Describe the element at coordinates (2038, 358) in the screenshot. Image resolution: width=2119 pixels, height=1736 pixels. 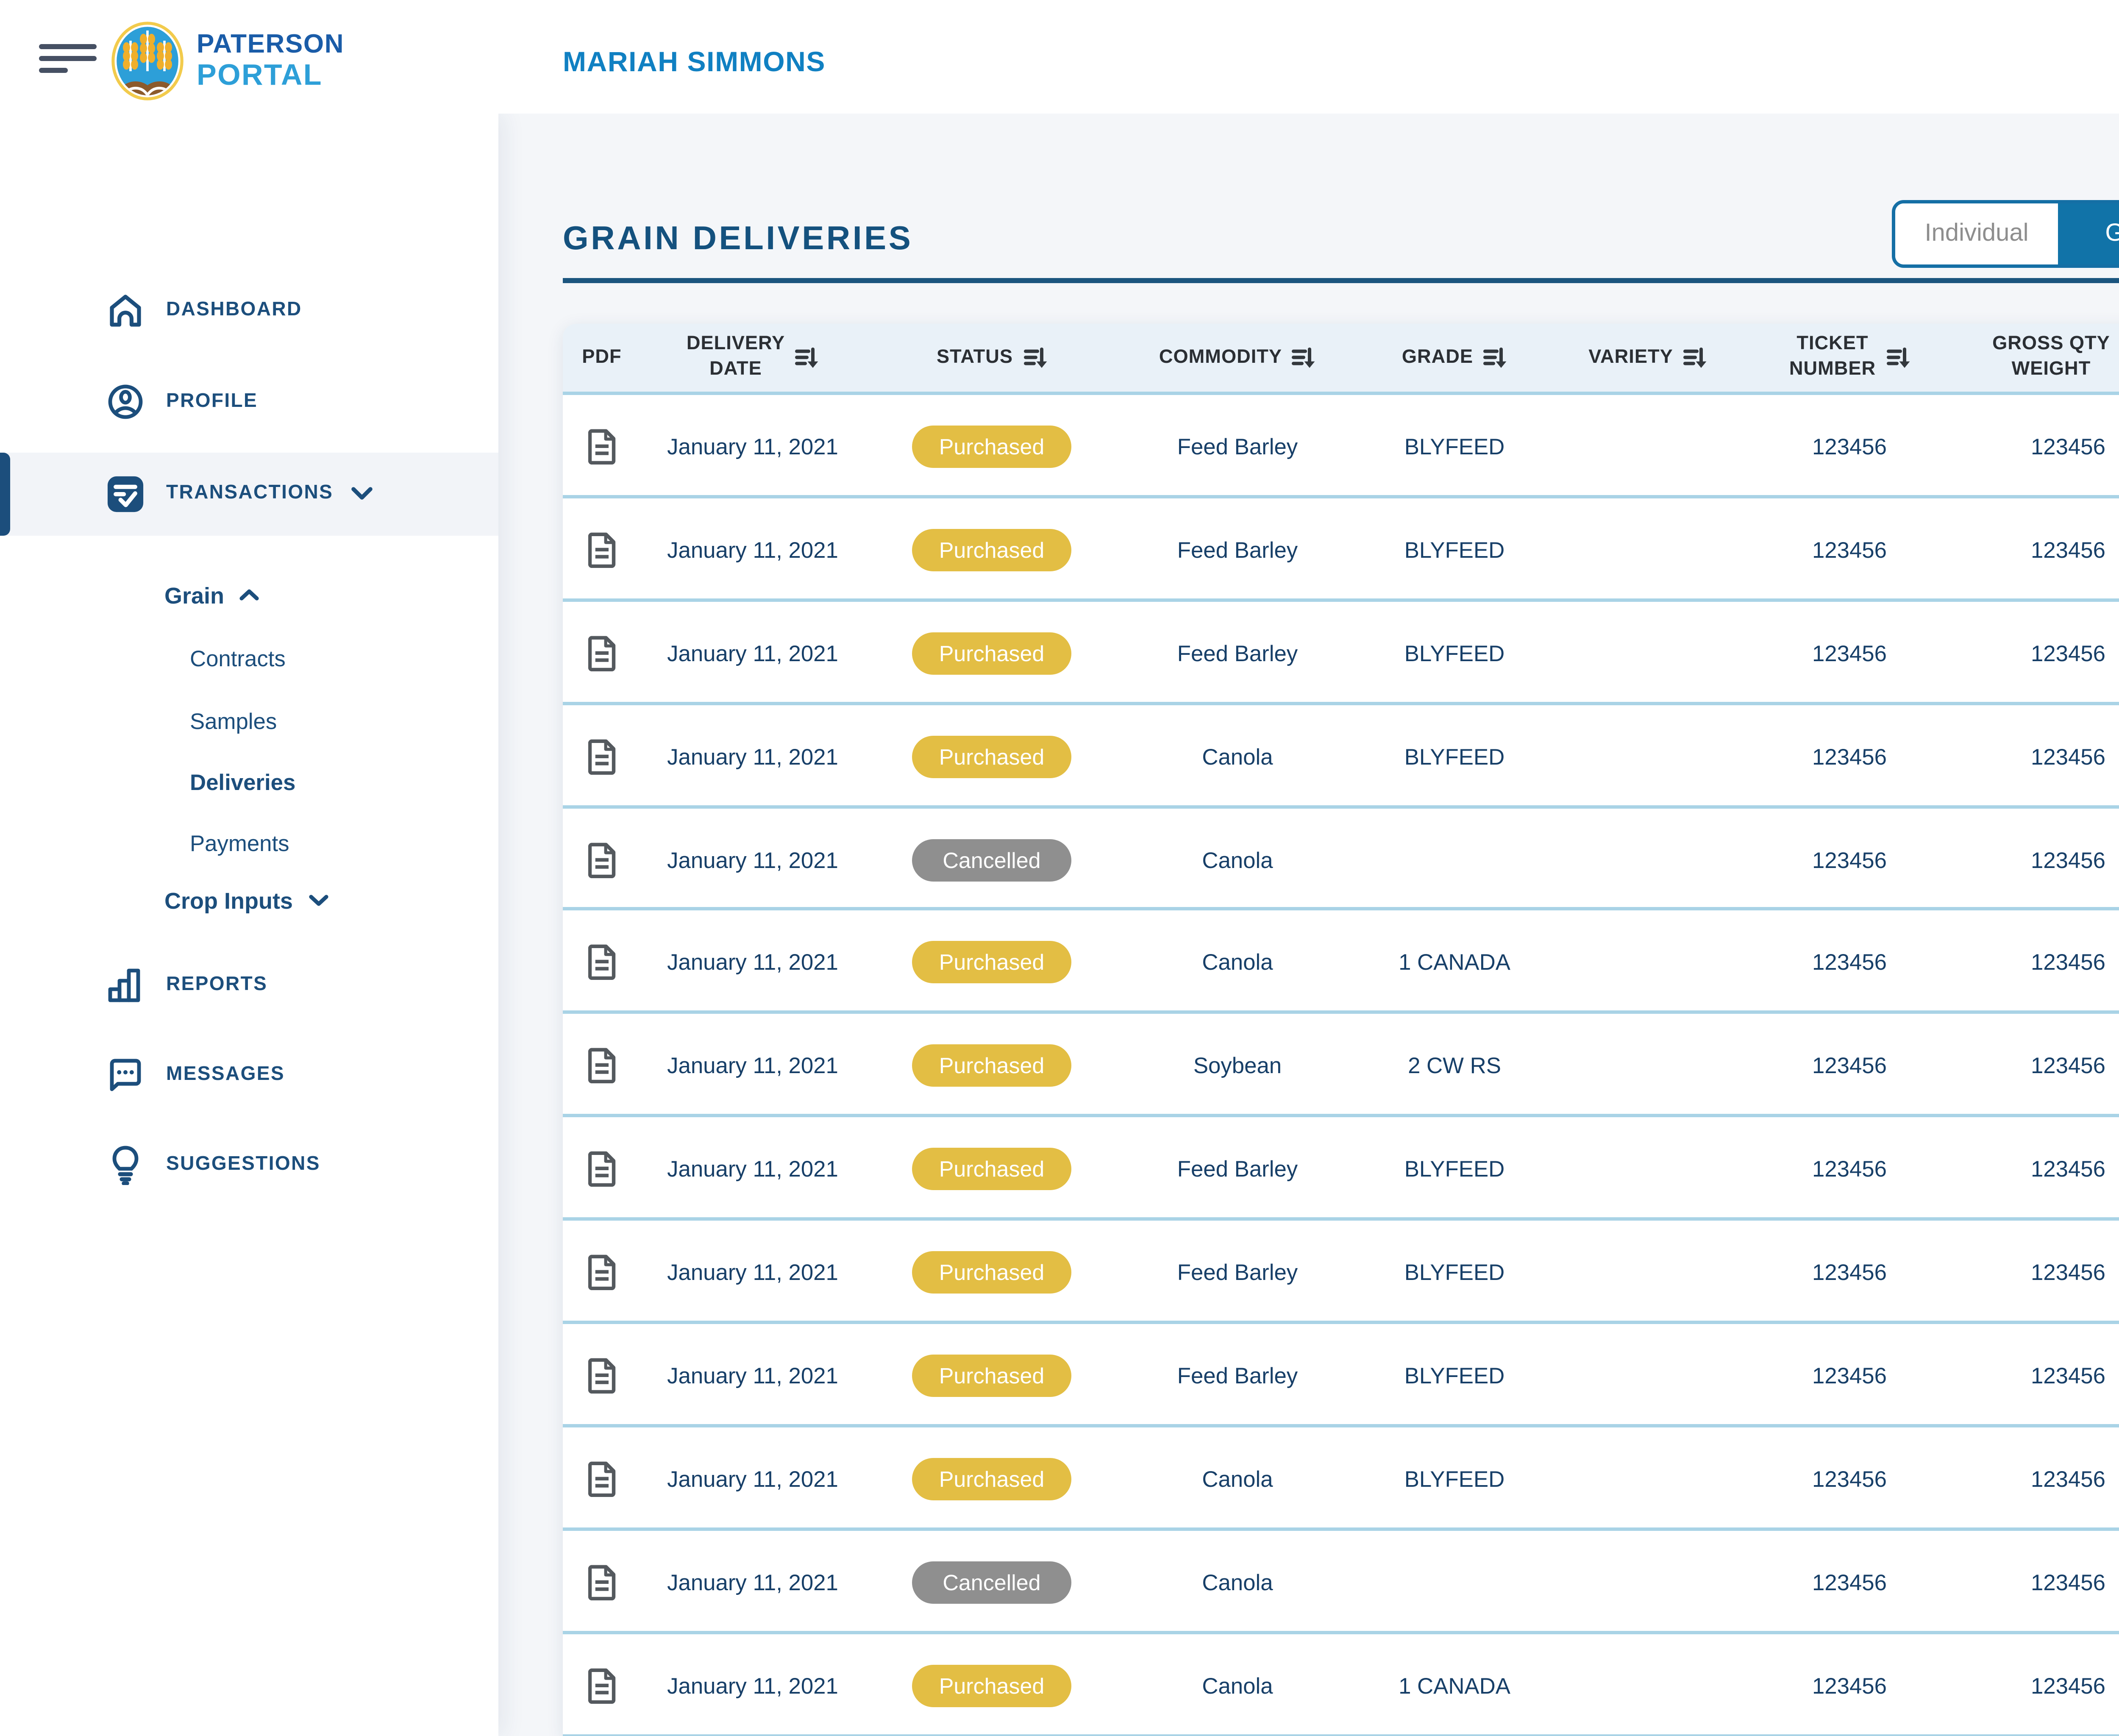
I see `column-header-gross-qty-weight: GROSS QTY WEIGHT` at that location.